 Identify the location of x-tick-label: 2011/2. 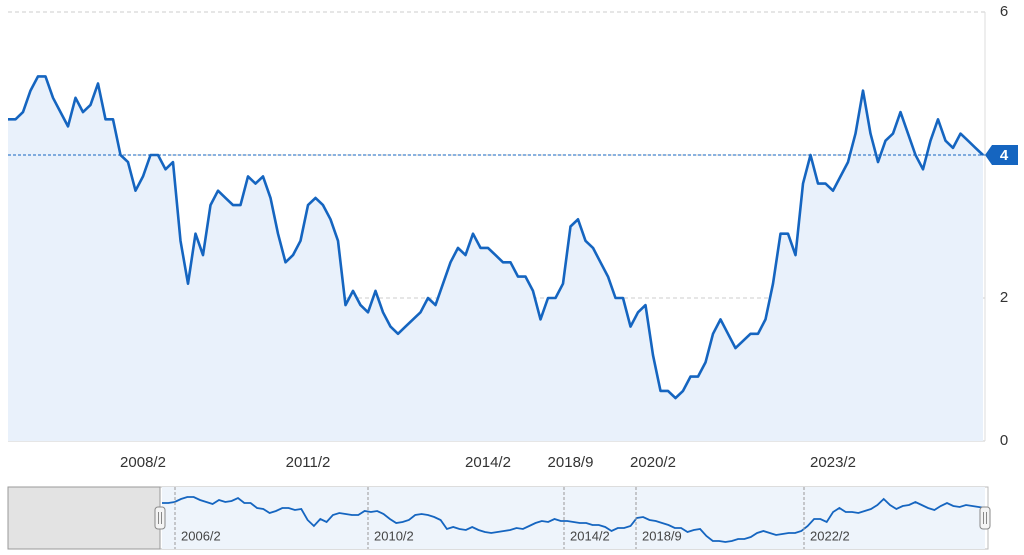
(308, 462).